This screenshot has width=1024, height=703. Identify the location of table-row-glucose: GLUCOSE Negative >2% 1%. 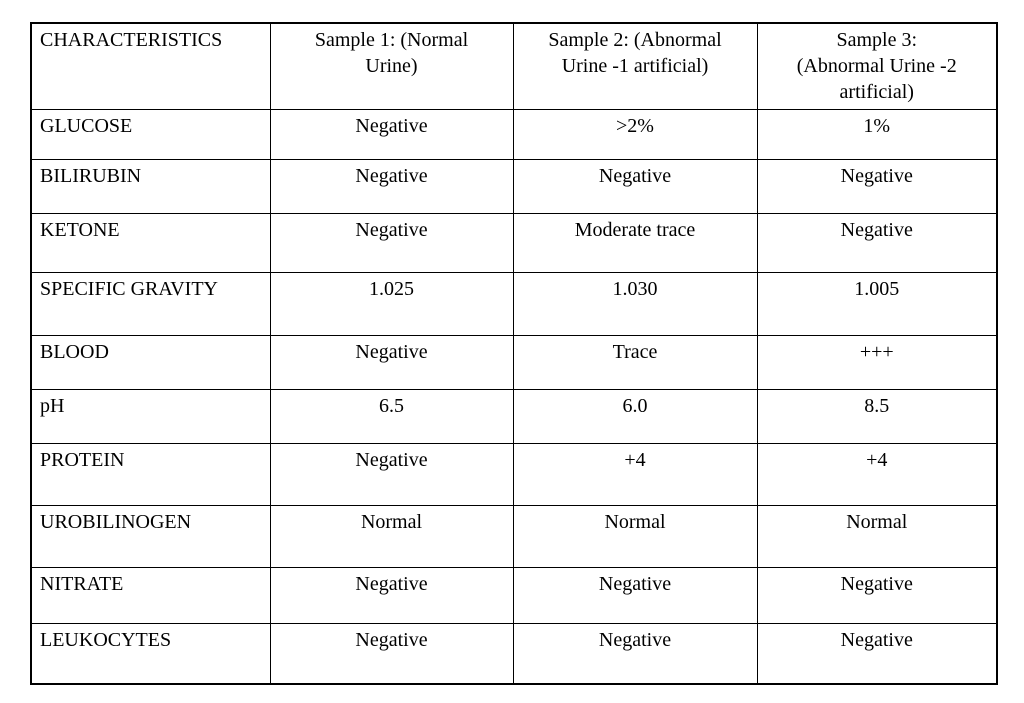
(514, 134).